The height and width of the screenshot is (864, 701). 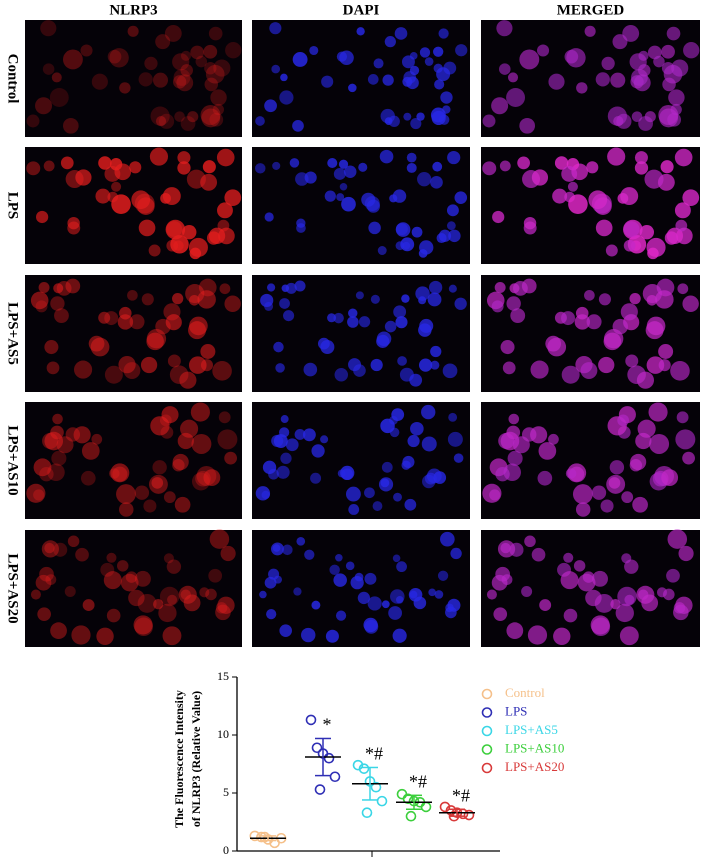 What do you see at coordinates (13, 206) in the screenshot?
I see `row-label: LPS` at bounding box center [13, 206].